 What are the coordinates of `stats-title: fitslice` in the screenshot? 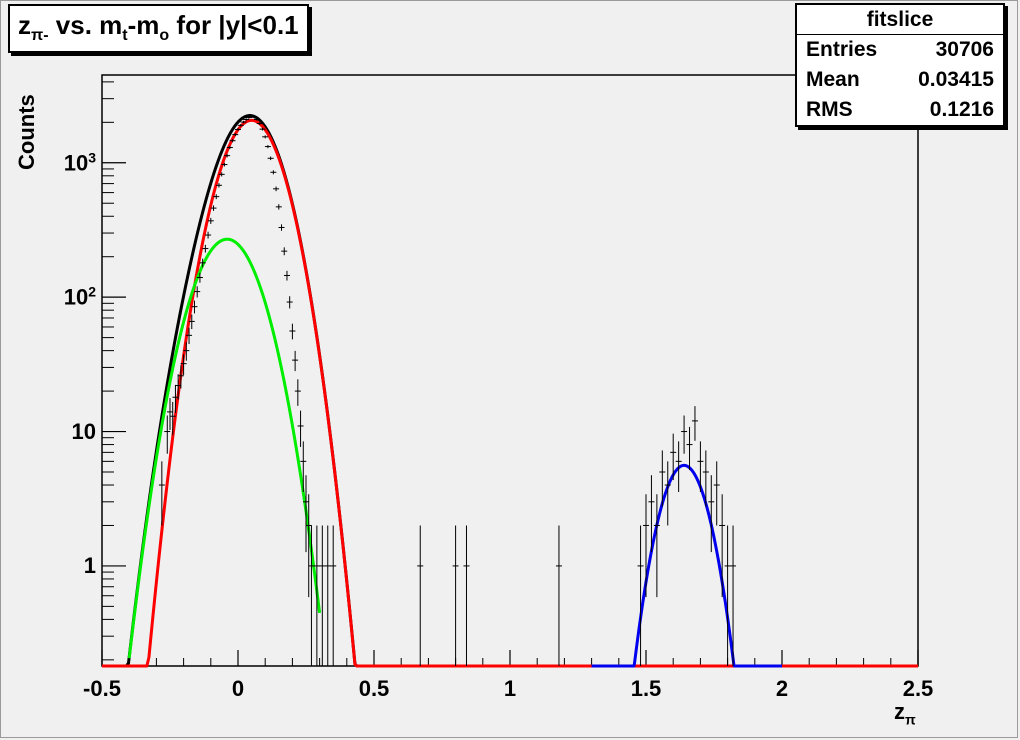 It's located at (900, 20).